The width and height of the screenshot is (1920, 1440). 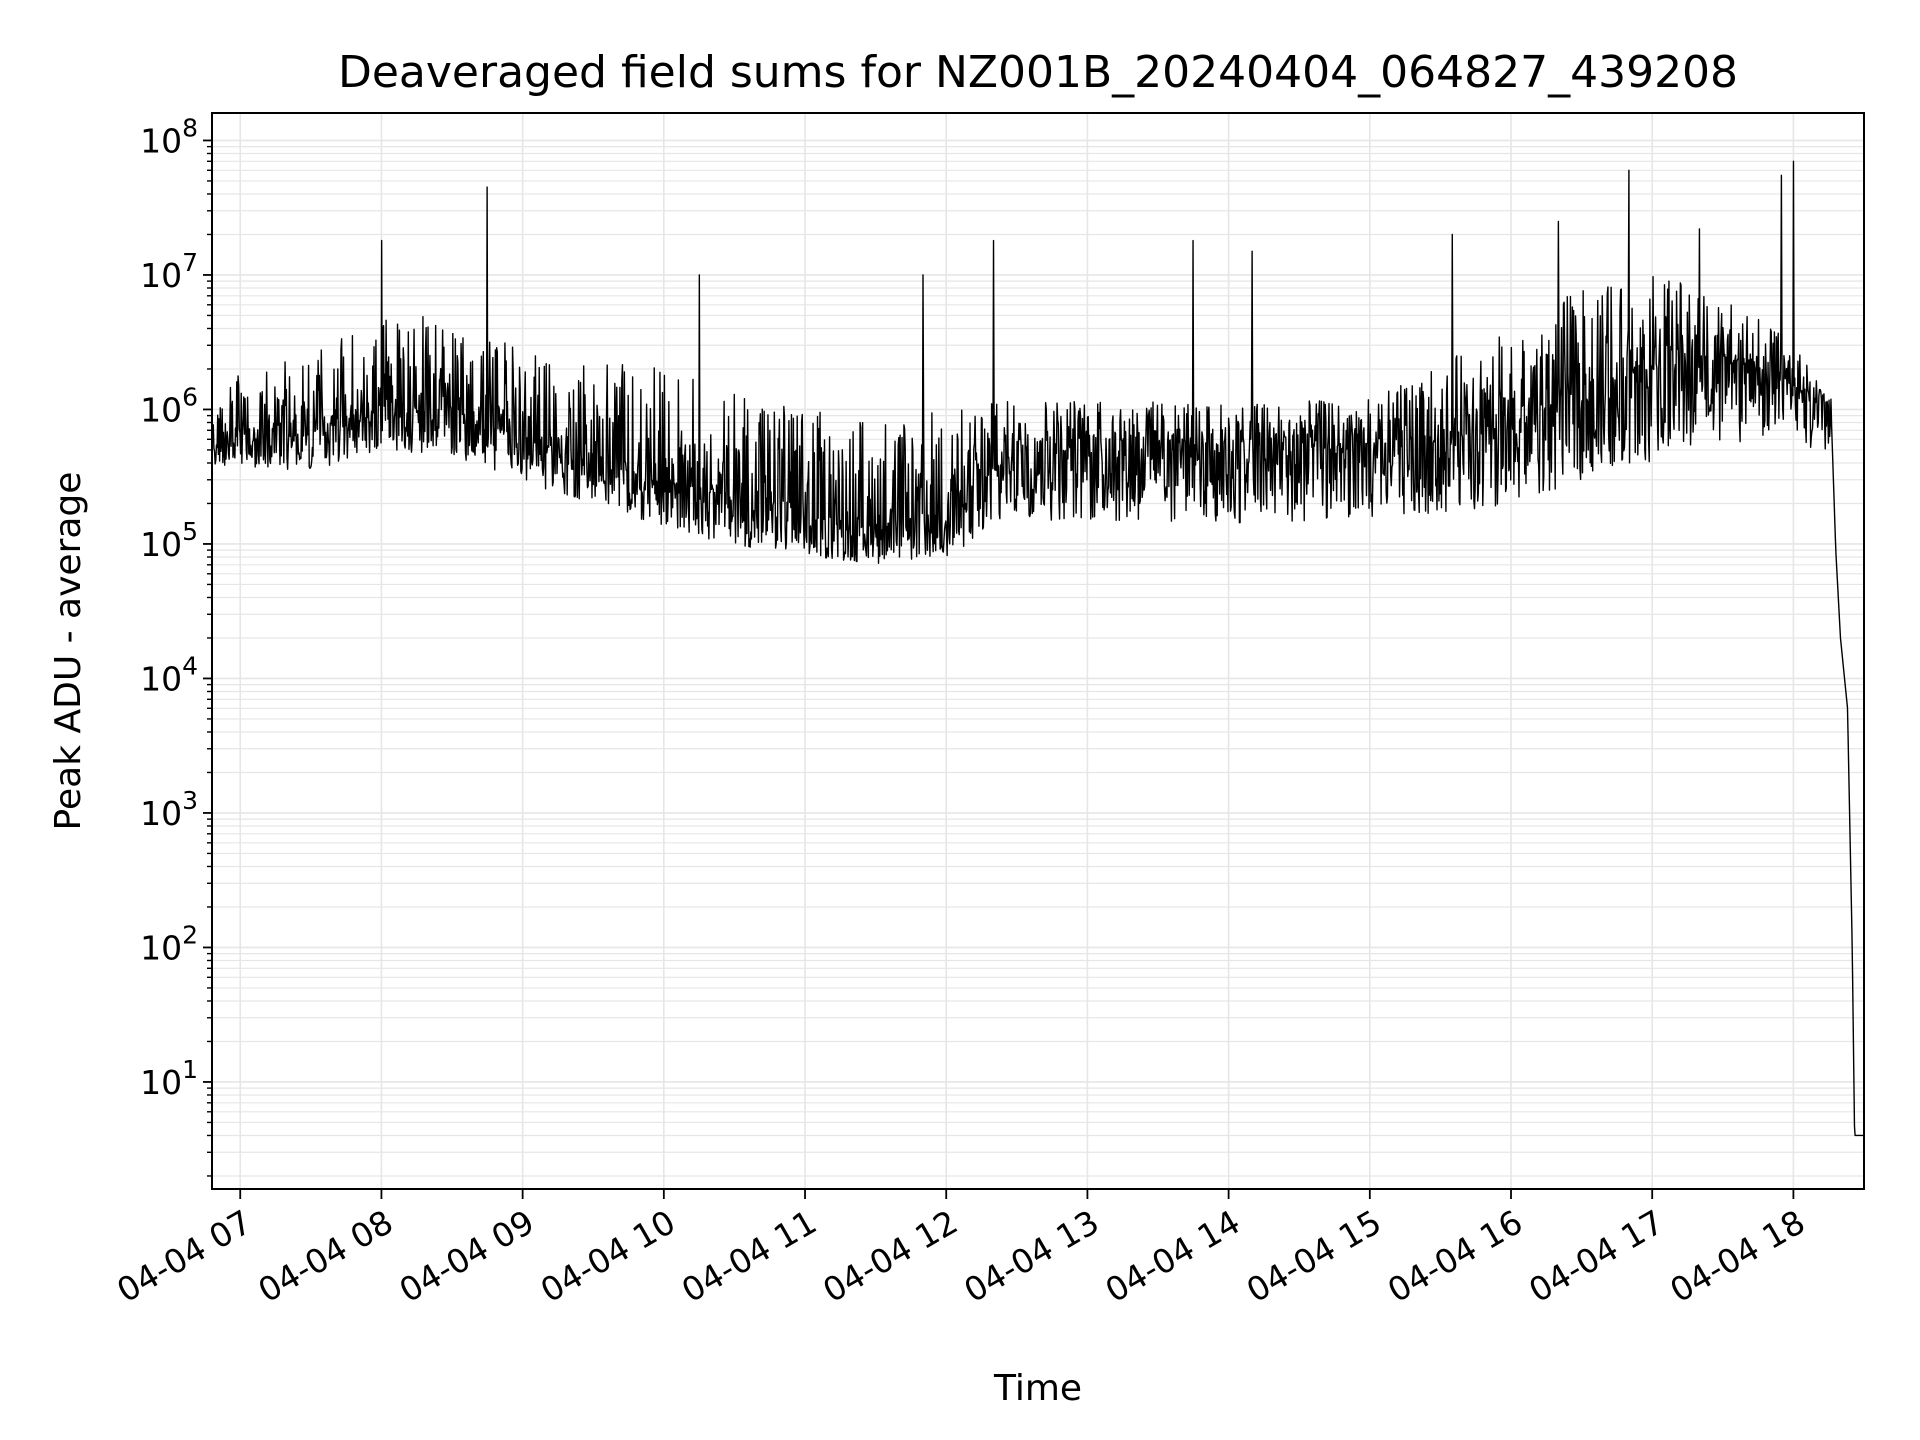 I want to click on x-tick-label: 04-04 12, so click(x=890, y=1256).